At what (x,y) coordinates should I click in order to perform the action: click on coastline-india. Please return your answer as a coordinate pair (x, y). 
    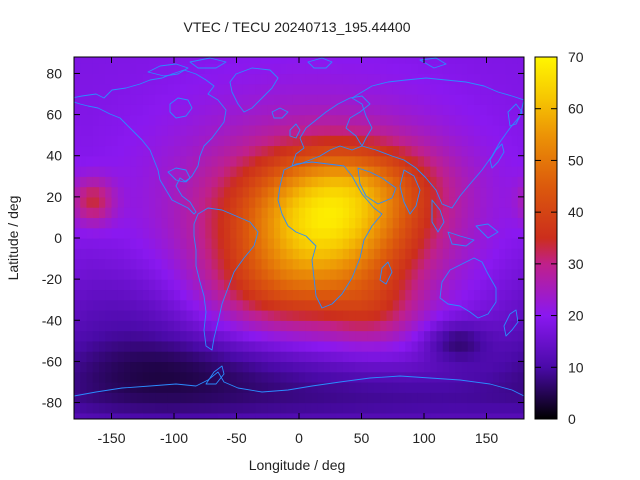
    Looking at the image, I should click on (410, 192).